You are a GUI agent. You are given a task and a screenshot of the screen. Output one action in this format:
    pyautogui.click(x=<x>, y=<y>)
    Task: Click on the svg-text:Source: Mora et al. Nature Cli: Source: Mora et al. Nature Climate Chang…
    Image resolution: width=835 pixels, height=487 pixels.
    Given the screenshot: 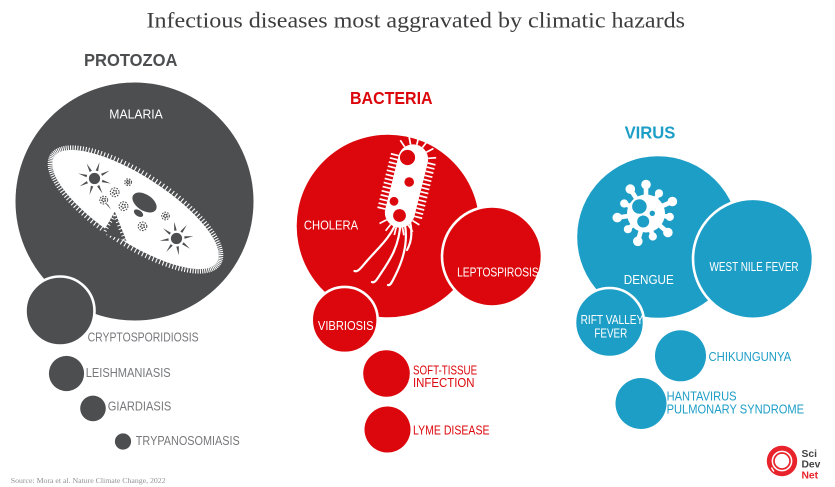 What is the action you would take?
    pyautogui.click(x=88, y=480)
    